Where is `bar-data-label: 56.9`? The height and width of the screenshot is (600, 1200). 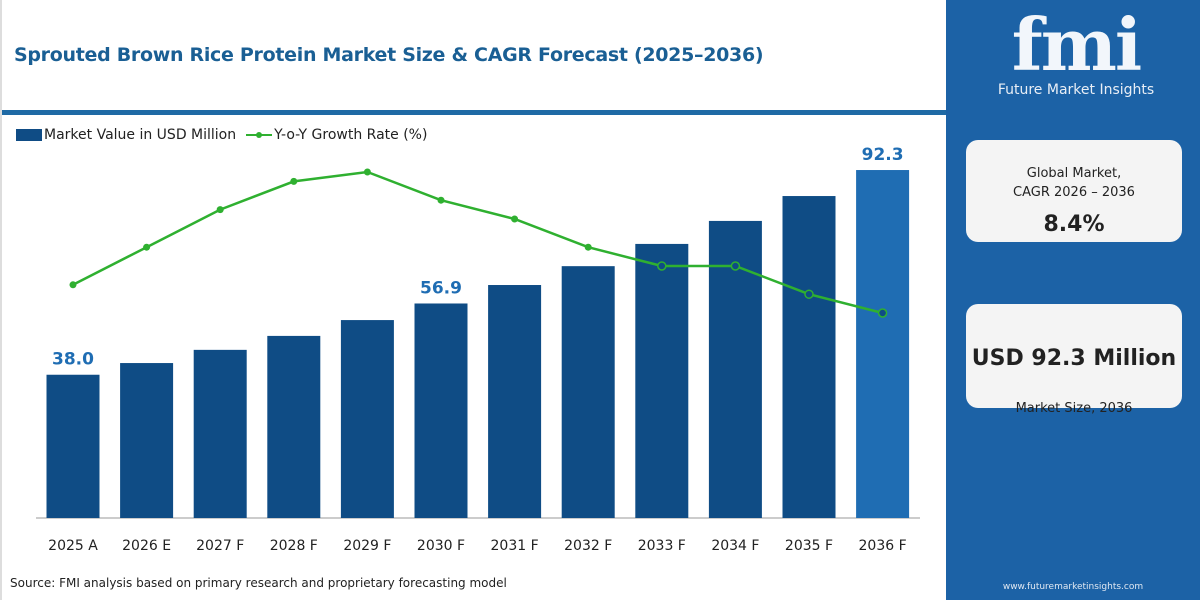 bar-data-label: 56.9 is located at coordinates (441, 288).